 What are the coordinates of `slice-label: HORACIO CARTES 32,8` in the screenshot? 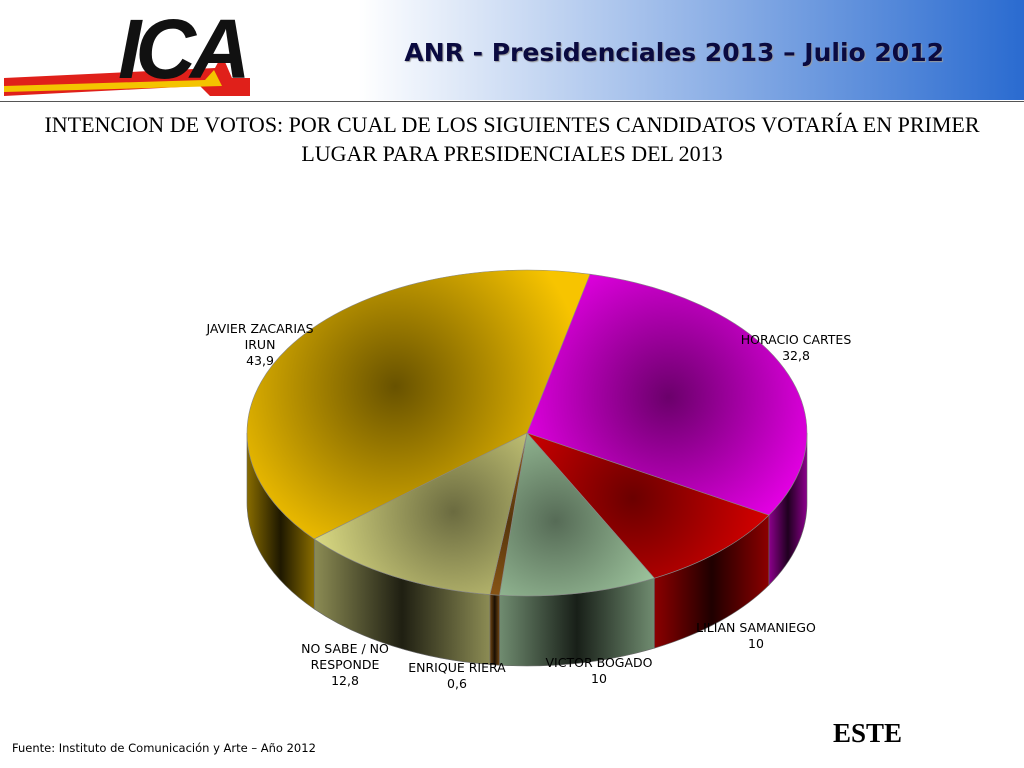 It's located at (796, 348).